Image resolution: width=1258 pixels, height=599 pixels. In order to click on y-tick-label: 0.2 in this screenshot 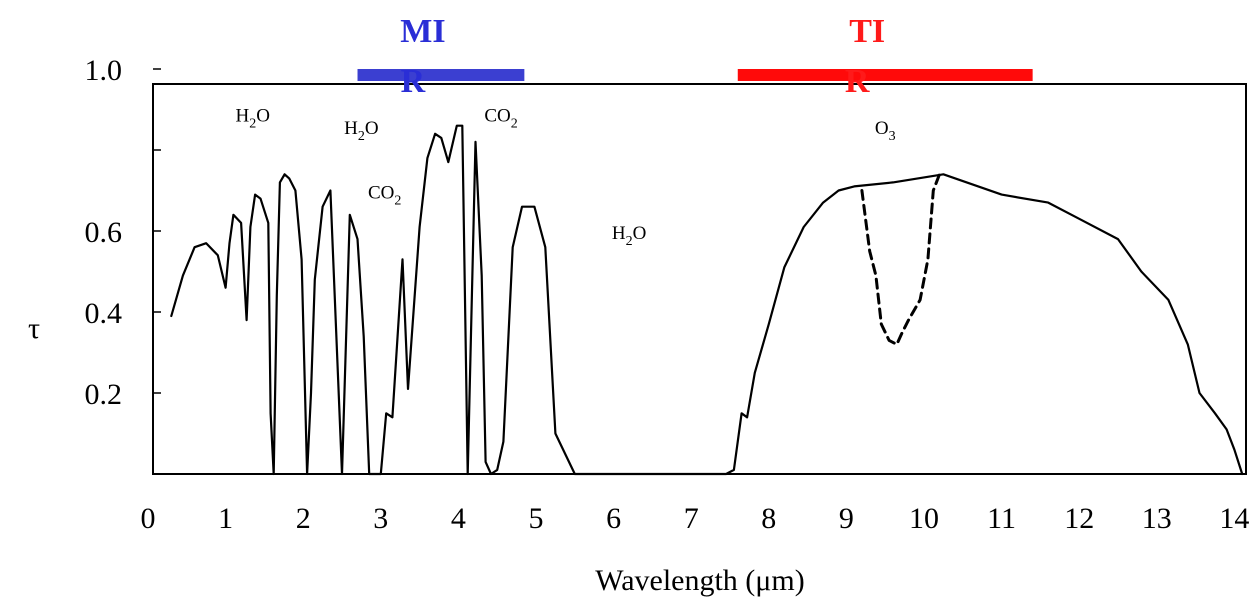, I will do `click(104, 394)`.